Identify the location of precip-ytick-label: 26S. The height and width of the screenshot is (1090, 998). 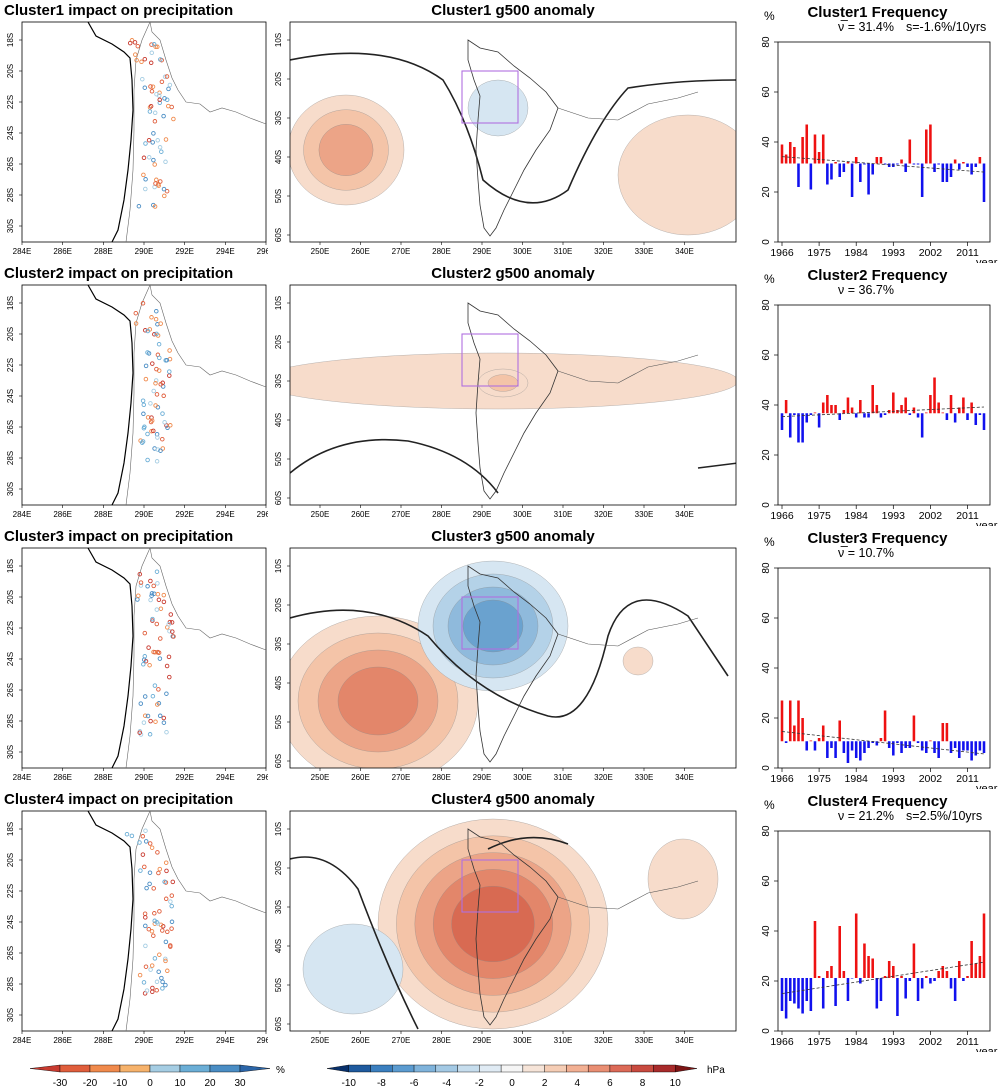
(10, 690).